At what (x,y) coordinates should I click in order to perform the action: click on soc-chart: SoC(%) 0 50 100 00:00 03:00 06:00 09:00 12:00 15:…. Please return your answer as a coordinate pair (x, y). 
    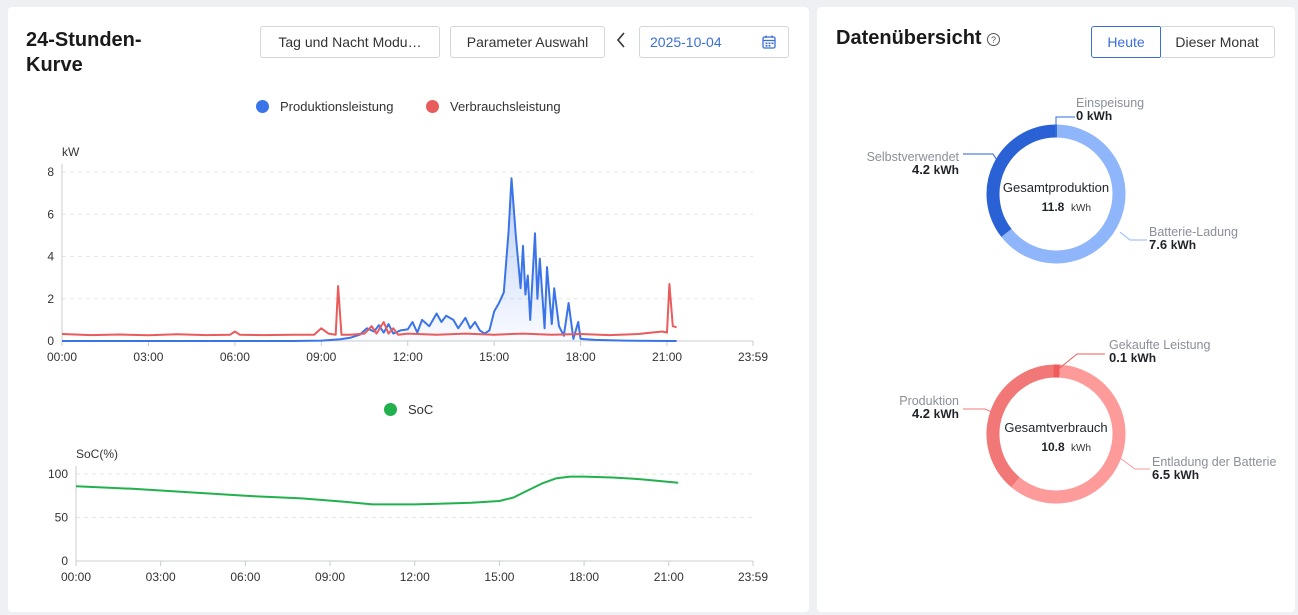
    Looking at the image, I should click on (408, 515).